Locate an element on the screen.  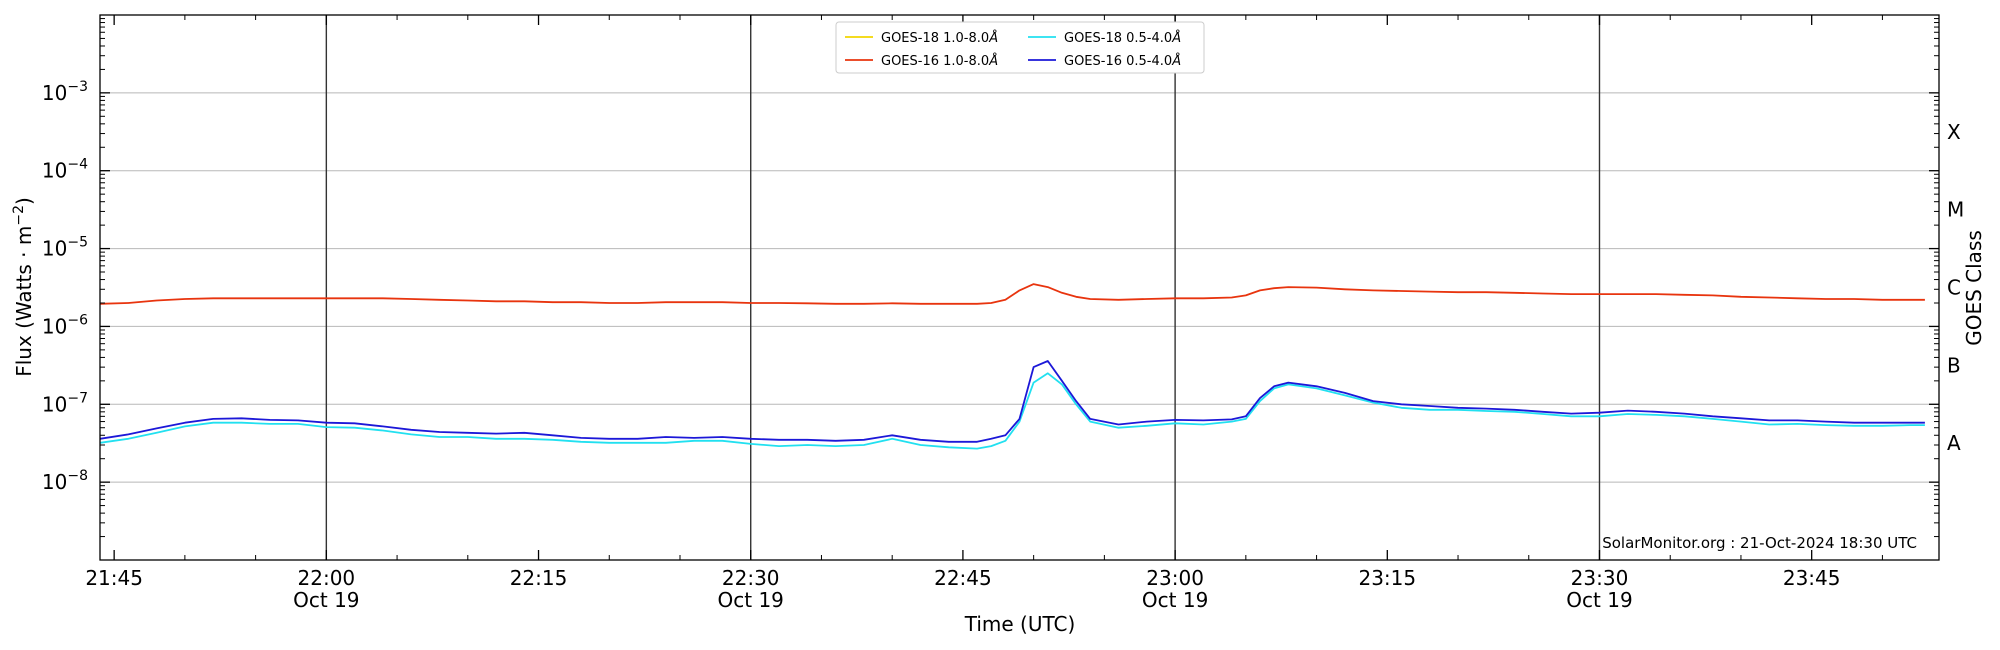
goes-class-label-c: C is located at coordinates (1954, 288).